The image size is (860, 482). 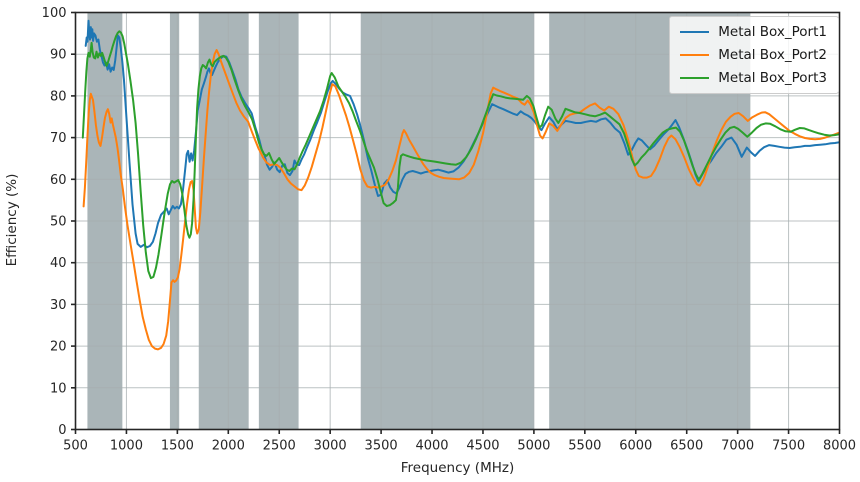 What do you see at coordinates (457, 468) in the screenshot?
I see `x-axis-label: Frequency (MHz)` at bounding box center [457, 468].